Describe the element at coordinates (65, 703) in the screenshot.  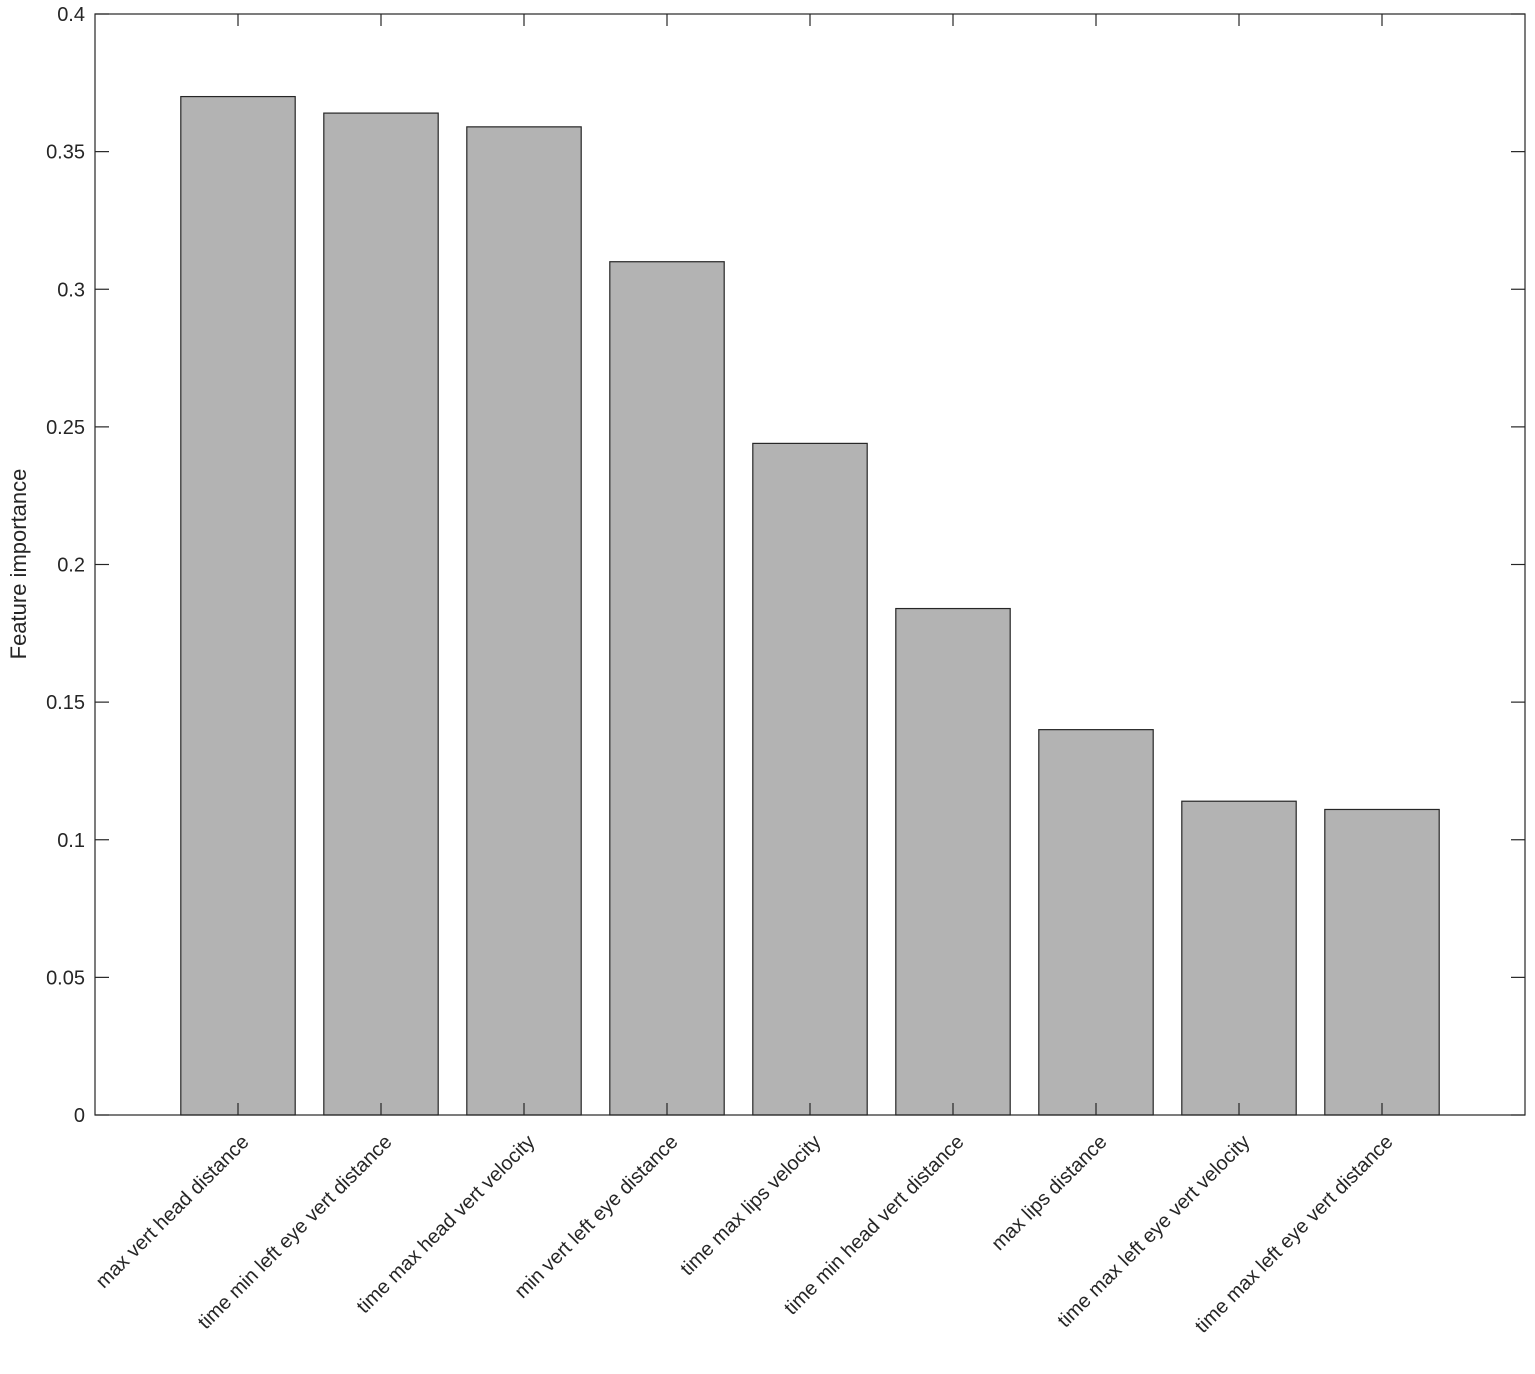
I see `y-tick-label-3: 0.15` at that location.